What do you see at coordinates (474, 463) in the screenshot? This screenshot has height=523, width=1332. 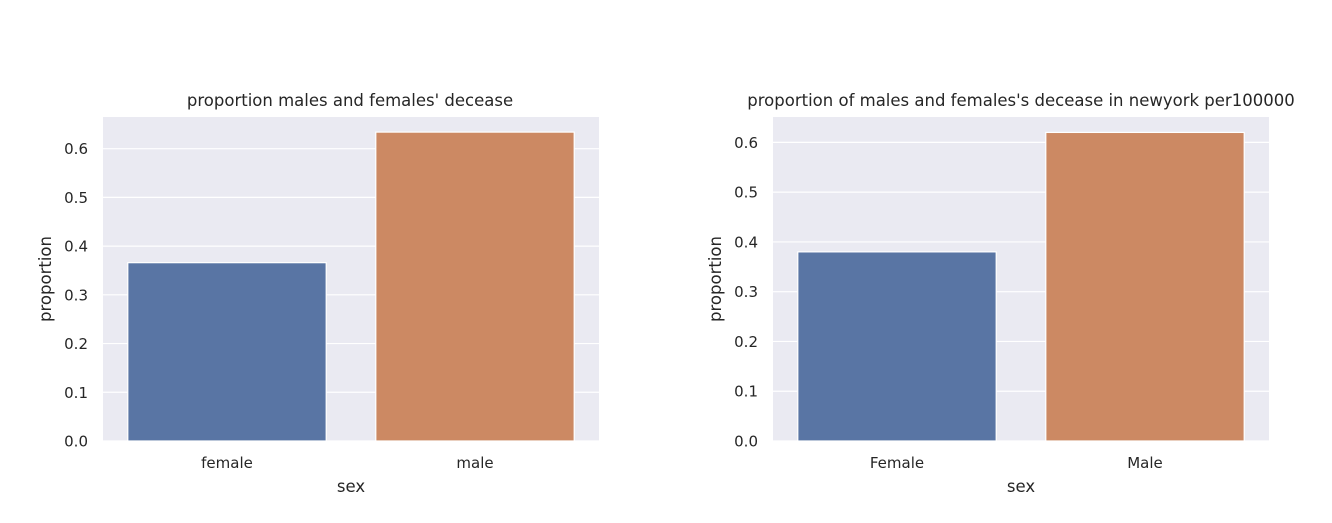 I see `x-tick-label: male` at bounding box center [474, 463].